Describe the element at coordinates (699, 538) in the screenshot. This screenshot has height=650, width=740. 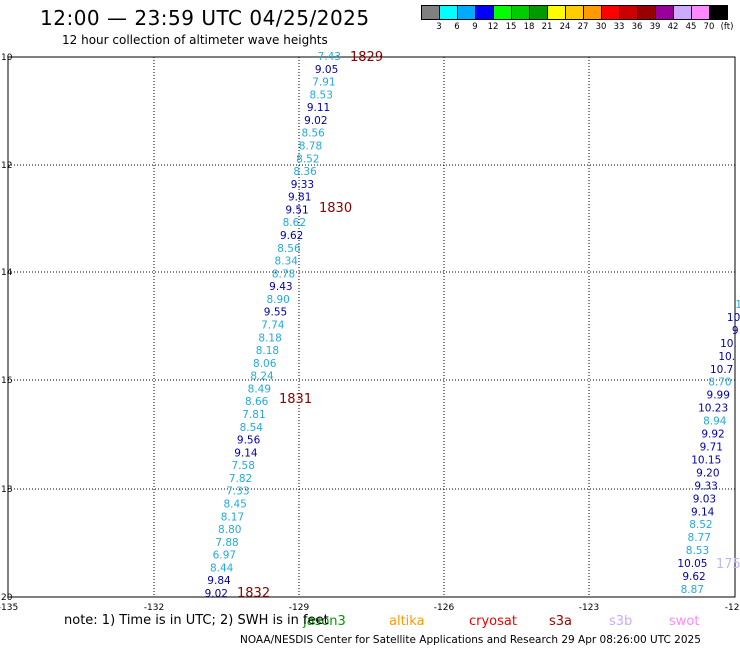
I see `wave-height-value: 8.77` at that location.